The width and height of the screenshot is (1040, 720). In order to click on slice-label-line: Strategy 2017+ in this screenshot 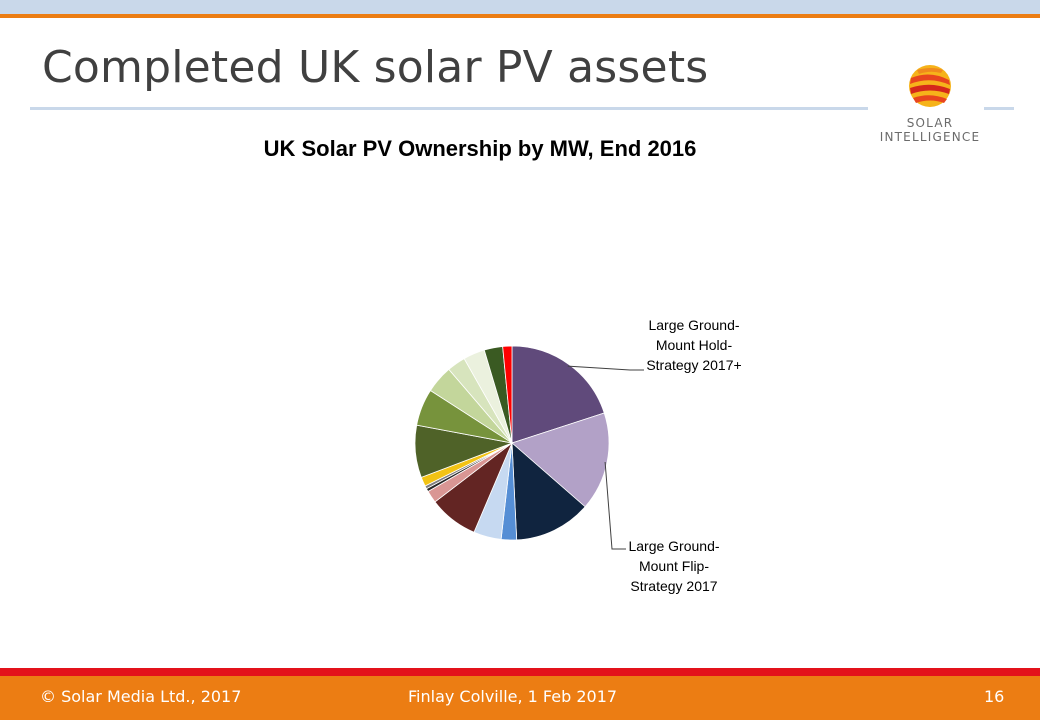, I will do `click(693, 365)`.